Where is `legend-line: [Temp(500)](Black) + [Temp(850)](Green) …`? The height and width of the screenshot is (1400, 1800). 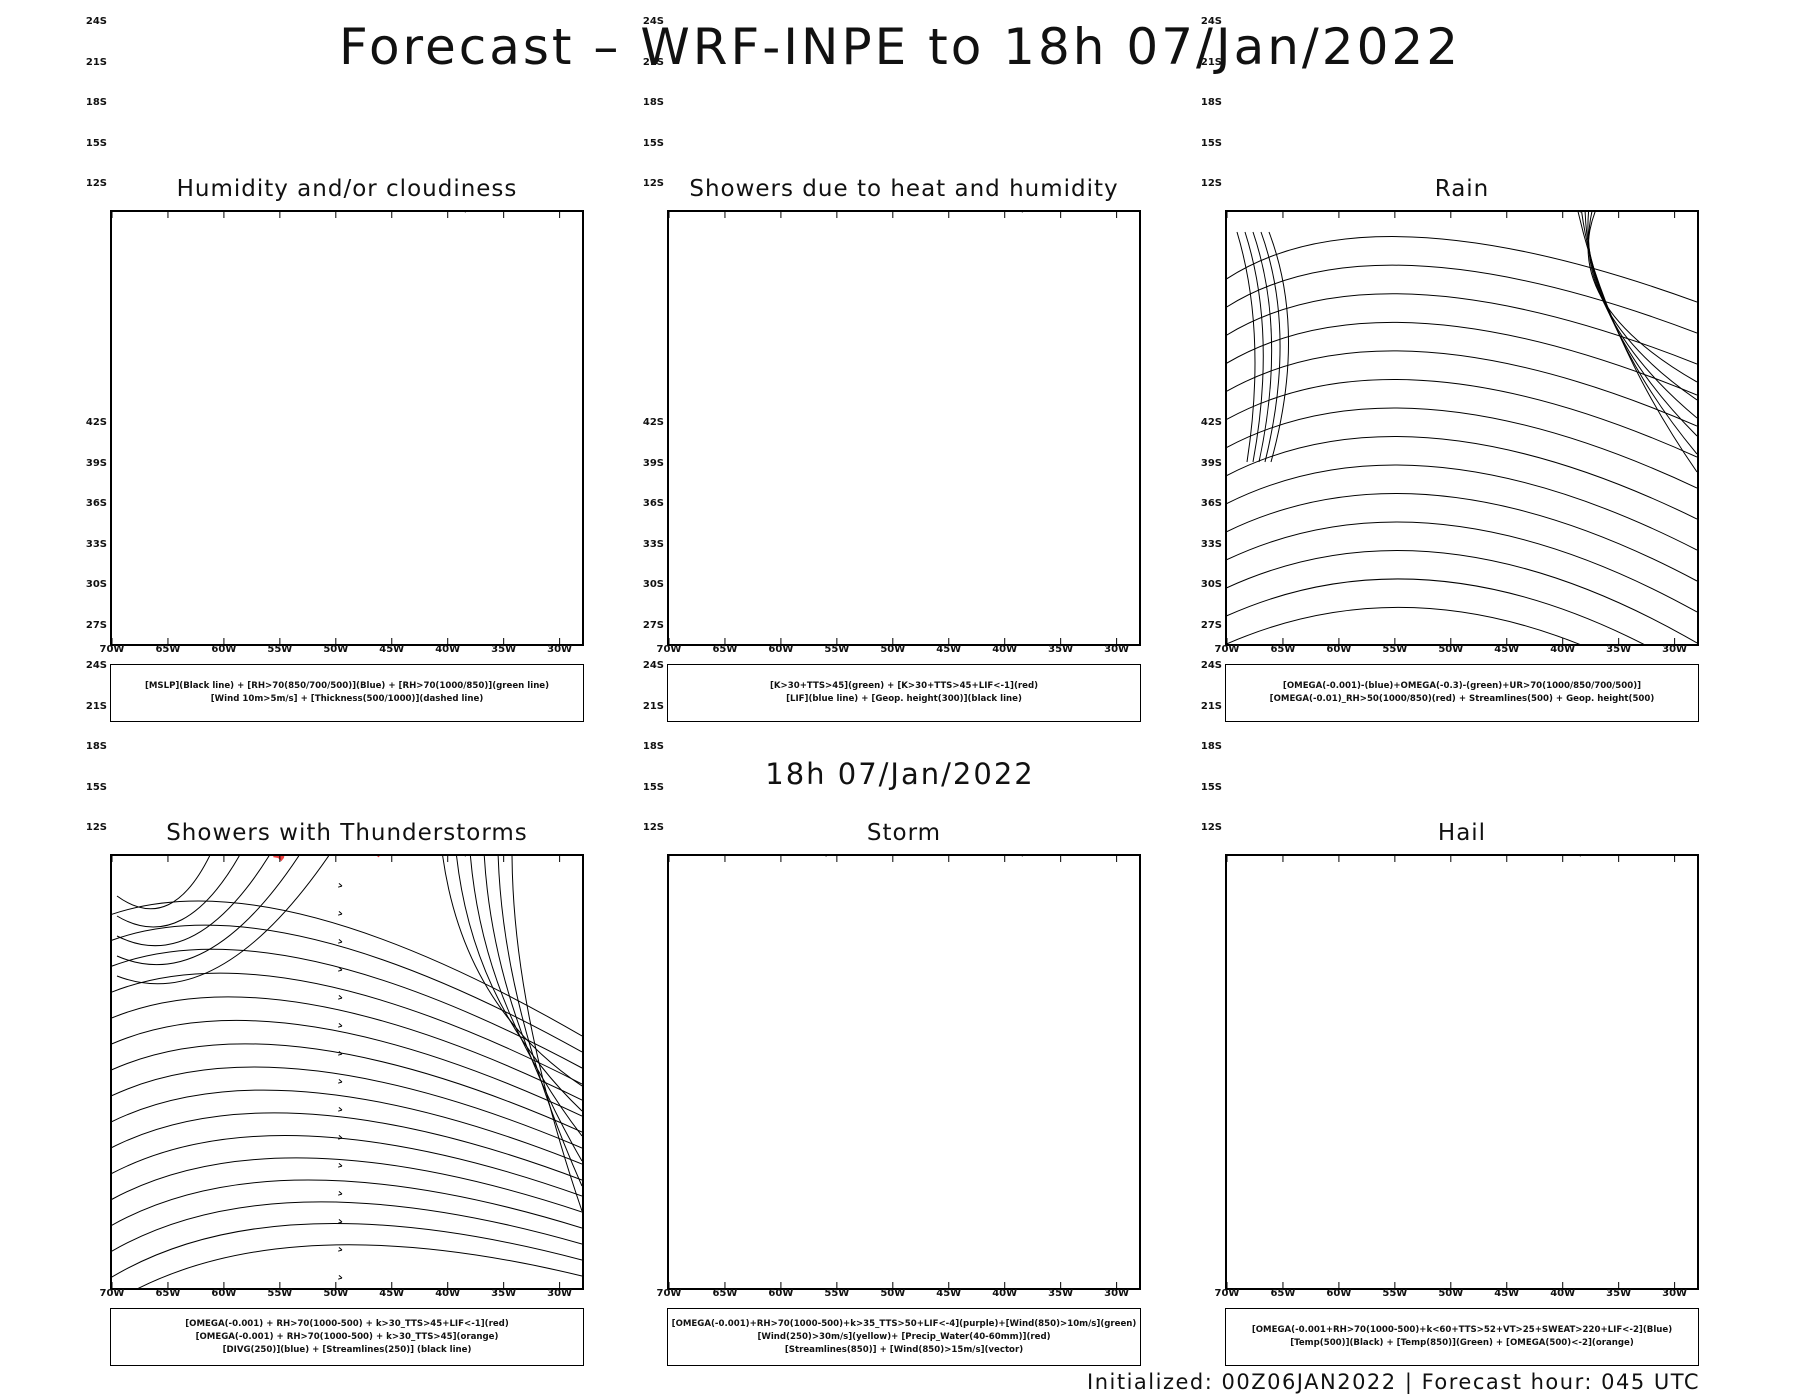
legend-line: [Temp(500)](Black) + [Temp(850)](Green) … is located at coordinates (1462, 1343).